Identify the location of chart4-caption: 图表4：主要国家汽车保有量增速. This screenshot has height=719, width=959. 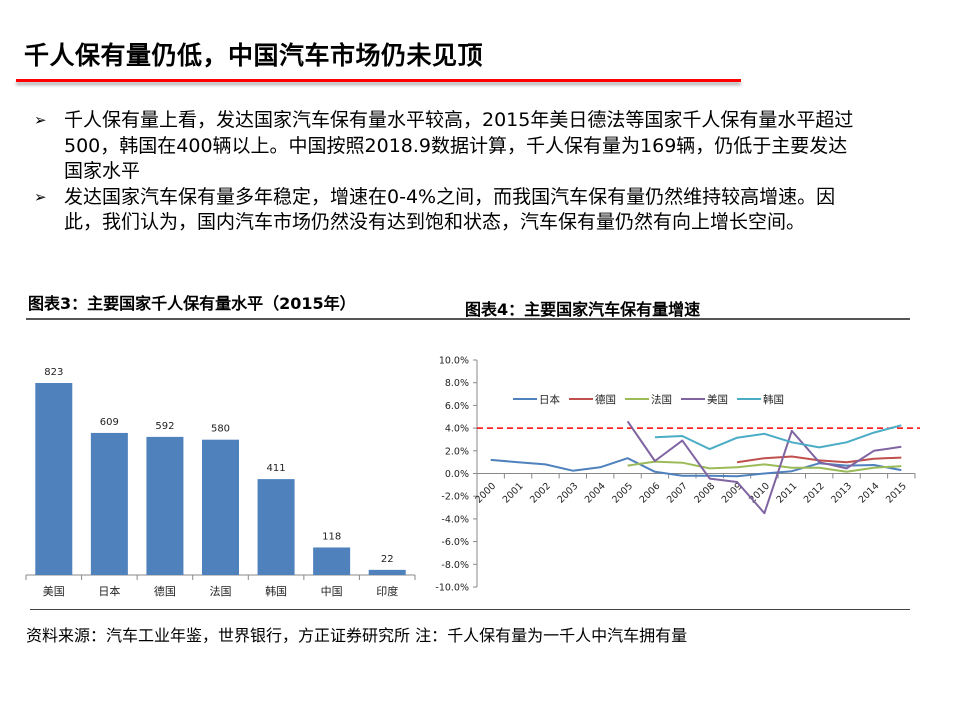
(583, 309).